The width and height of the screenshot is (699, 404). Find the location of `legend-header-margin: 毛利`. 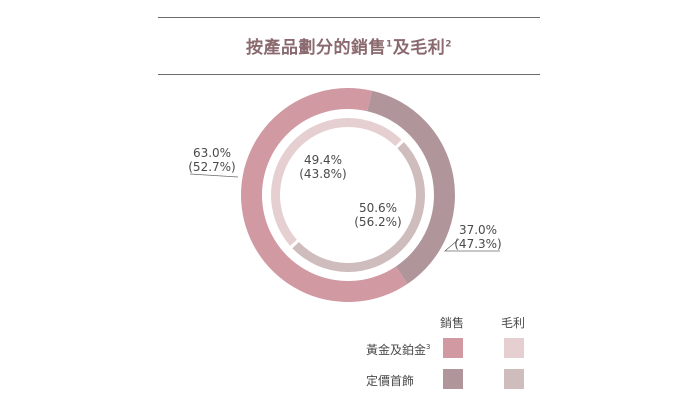

legend-header-margin: 毛利 is located at coordinates (513, 323).